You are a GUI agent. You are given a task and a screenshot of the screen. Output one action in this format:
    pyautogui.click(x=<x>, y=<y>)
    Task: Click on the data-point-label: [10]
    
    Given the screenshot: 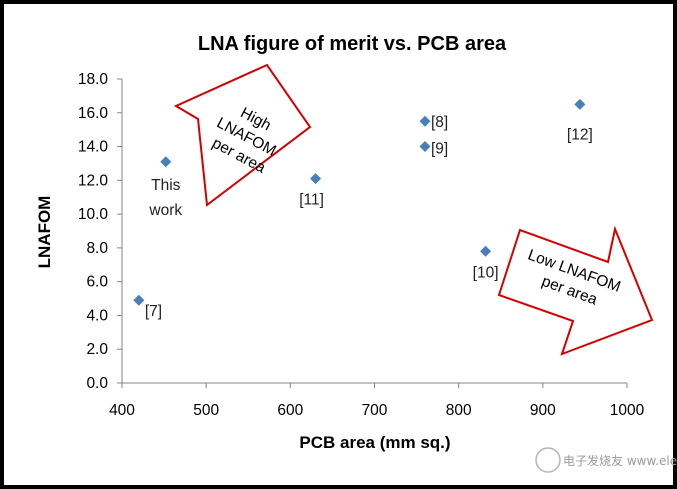 What is the action you would take?
    pyautogui.click(x=486, y=272)
    